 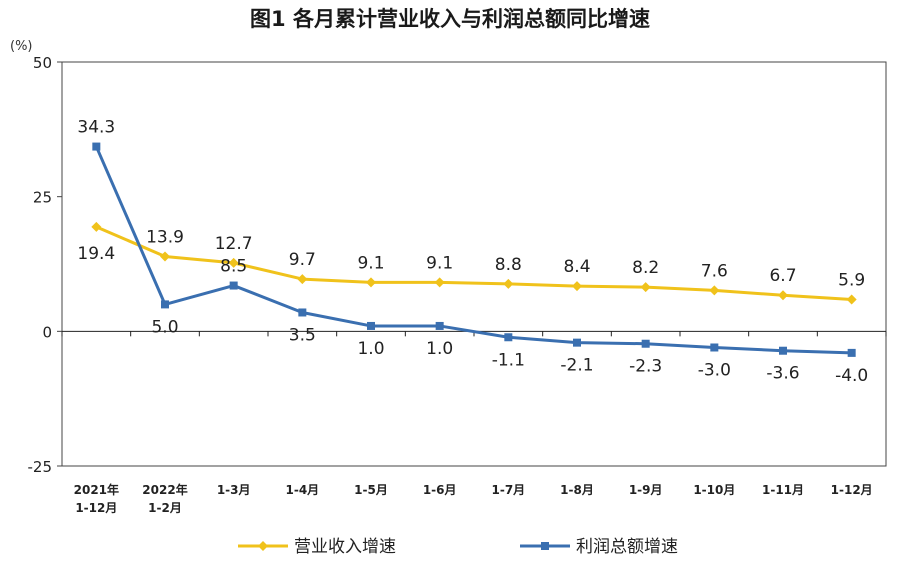 What do you see at coordinates (782, 374) in the screenshot?
I see `data-label: -3.6` at bounding box center [782, 374].